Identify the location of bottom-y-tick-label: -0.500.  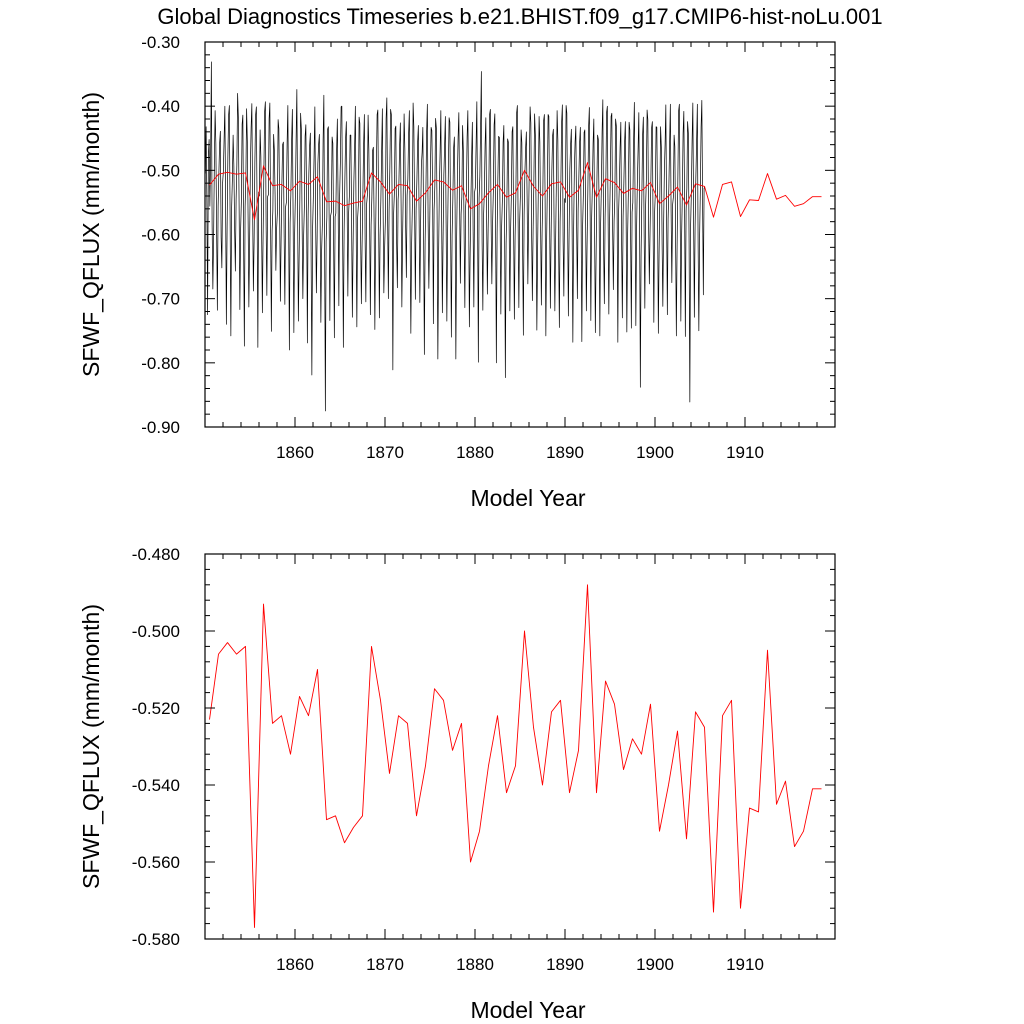
(156, 631).